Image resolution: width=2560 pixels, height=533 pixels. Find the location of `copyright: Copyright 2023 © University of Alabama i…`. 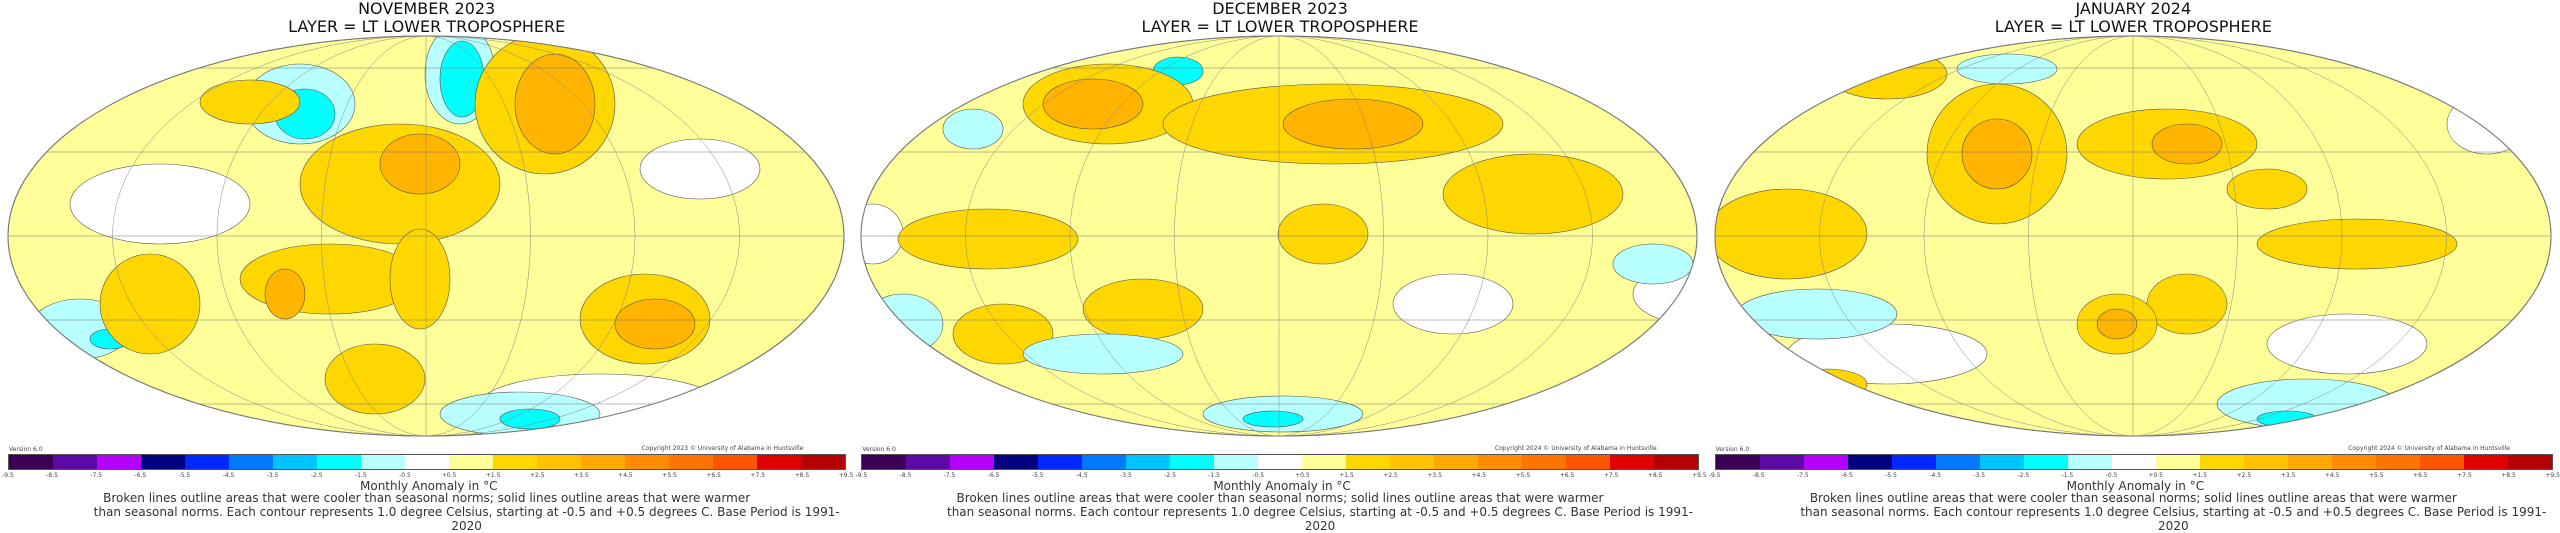

copyright: Copyright 2023 © University of Alabama i… is located at coordinates (722, 448).